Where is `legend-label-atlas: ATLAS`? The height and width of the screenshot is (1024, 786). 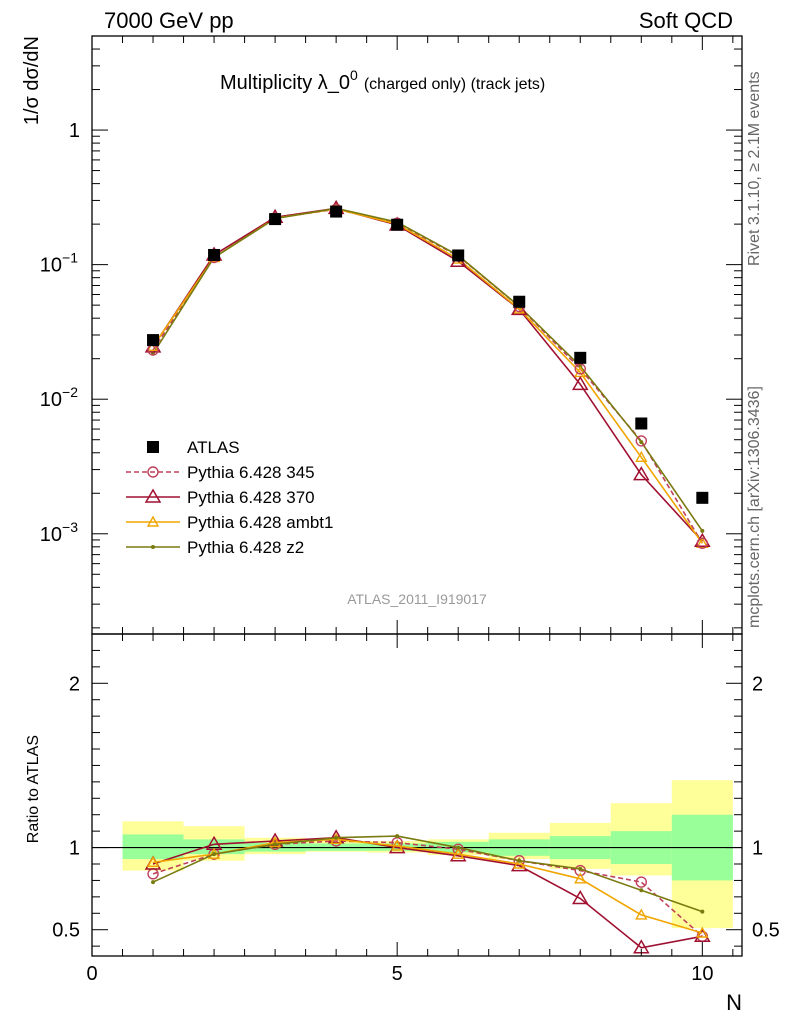 legend-label-atlas: ATLAS is located at coordinates (213, 447).